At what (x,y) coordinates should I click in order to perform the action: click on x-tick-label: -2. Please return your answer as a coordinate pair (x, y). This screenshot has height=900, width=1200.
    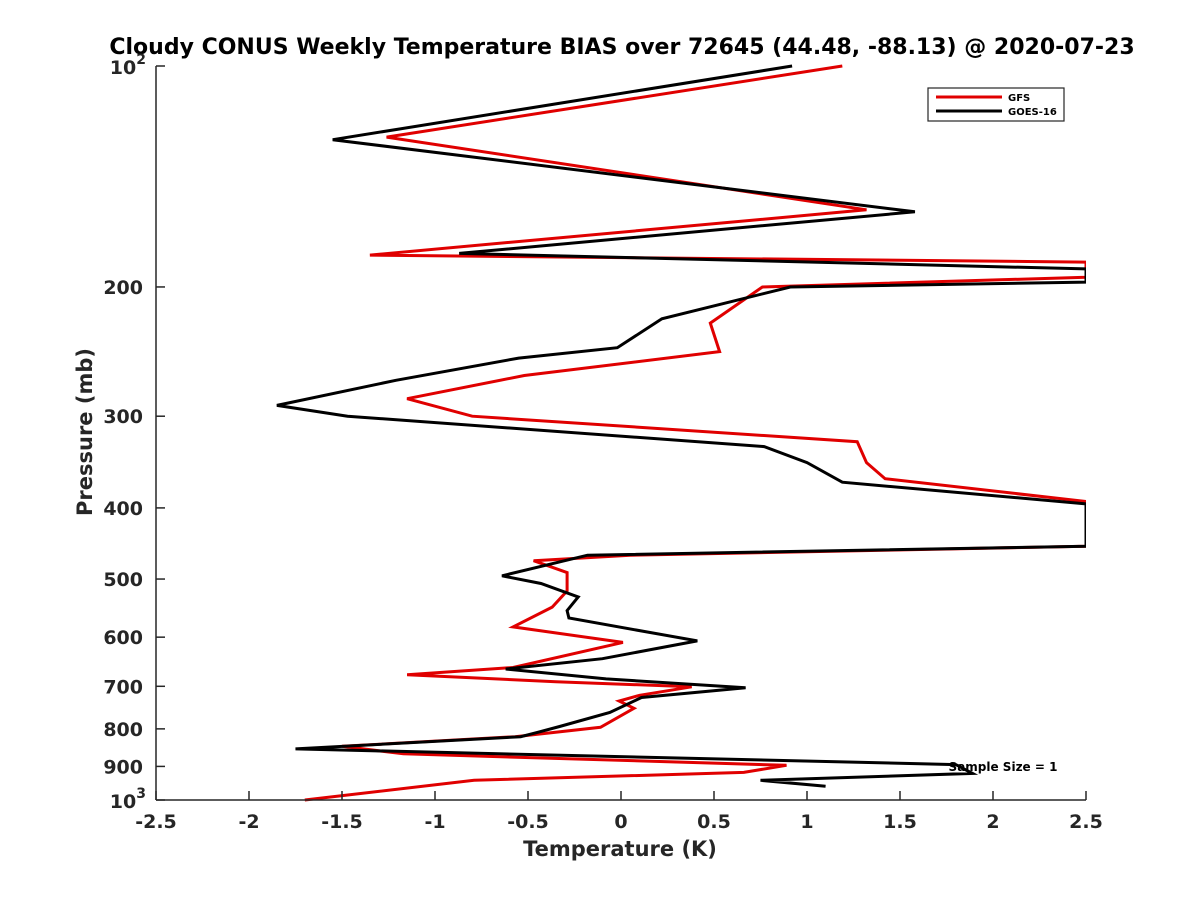
    Looking at the image, I should click on (248, 822).